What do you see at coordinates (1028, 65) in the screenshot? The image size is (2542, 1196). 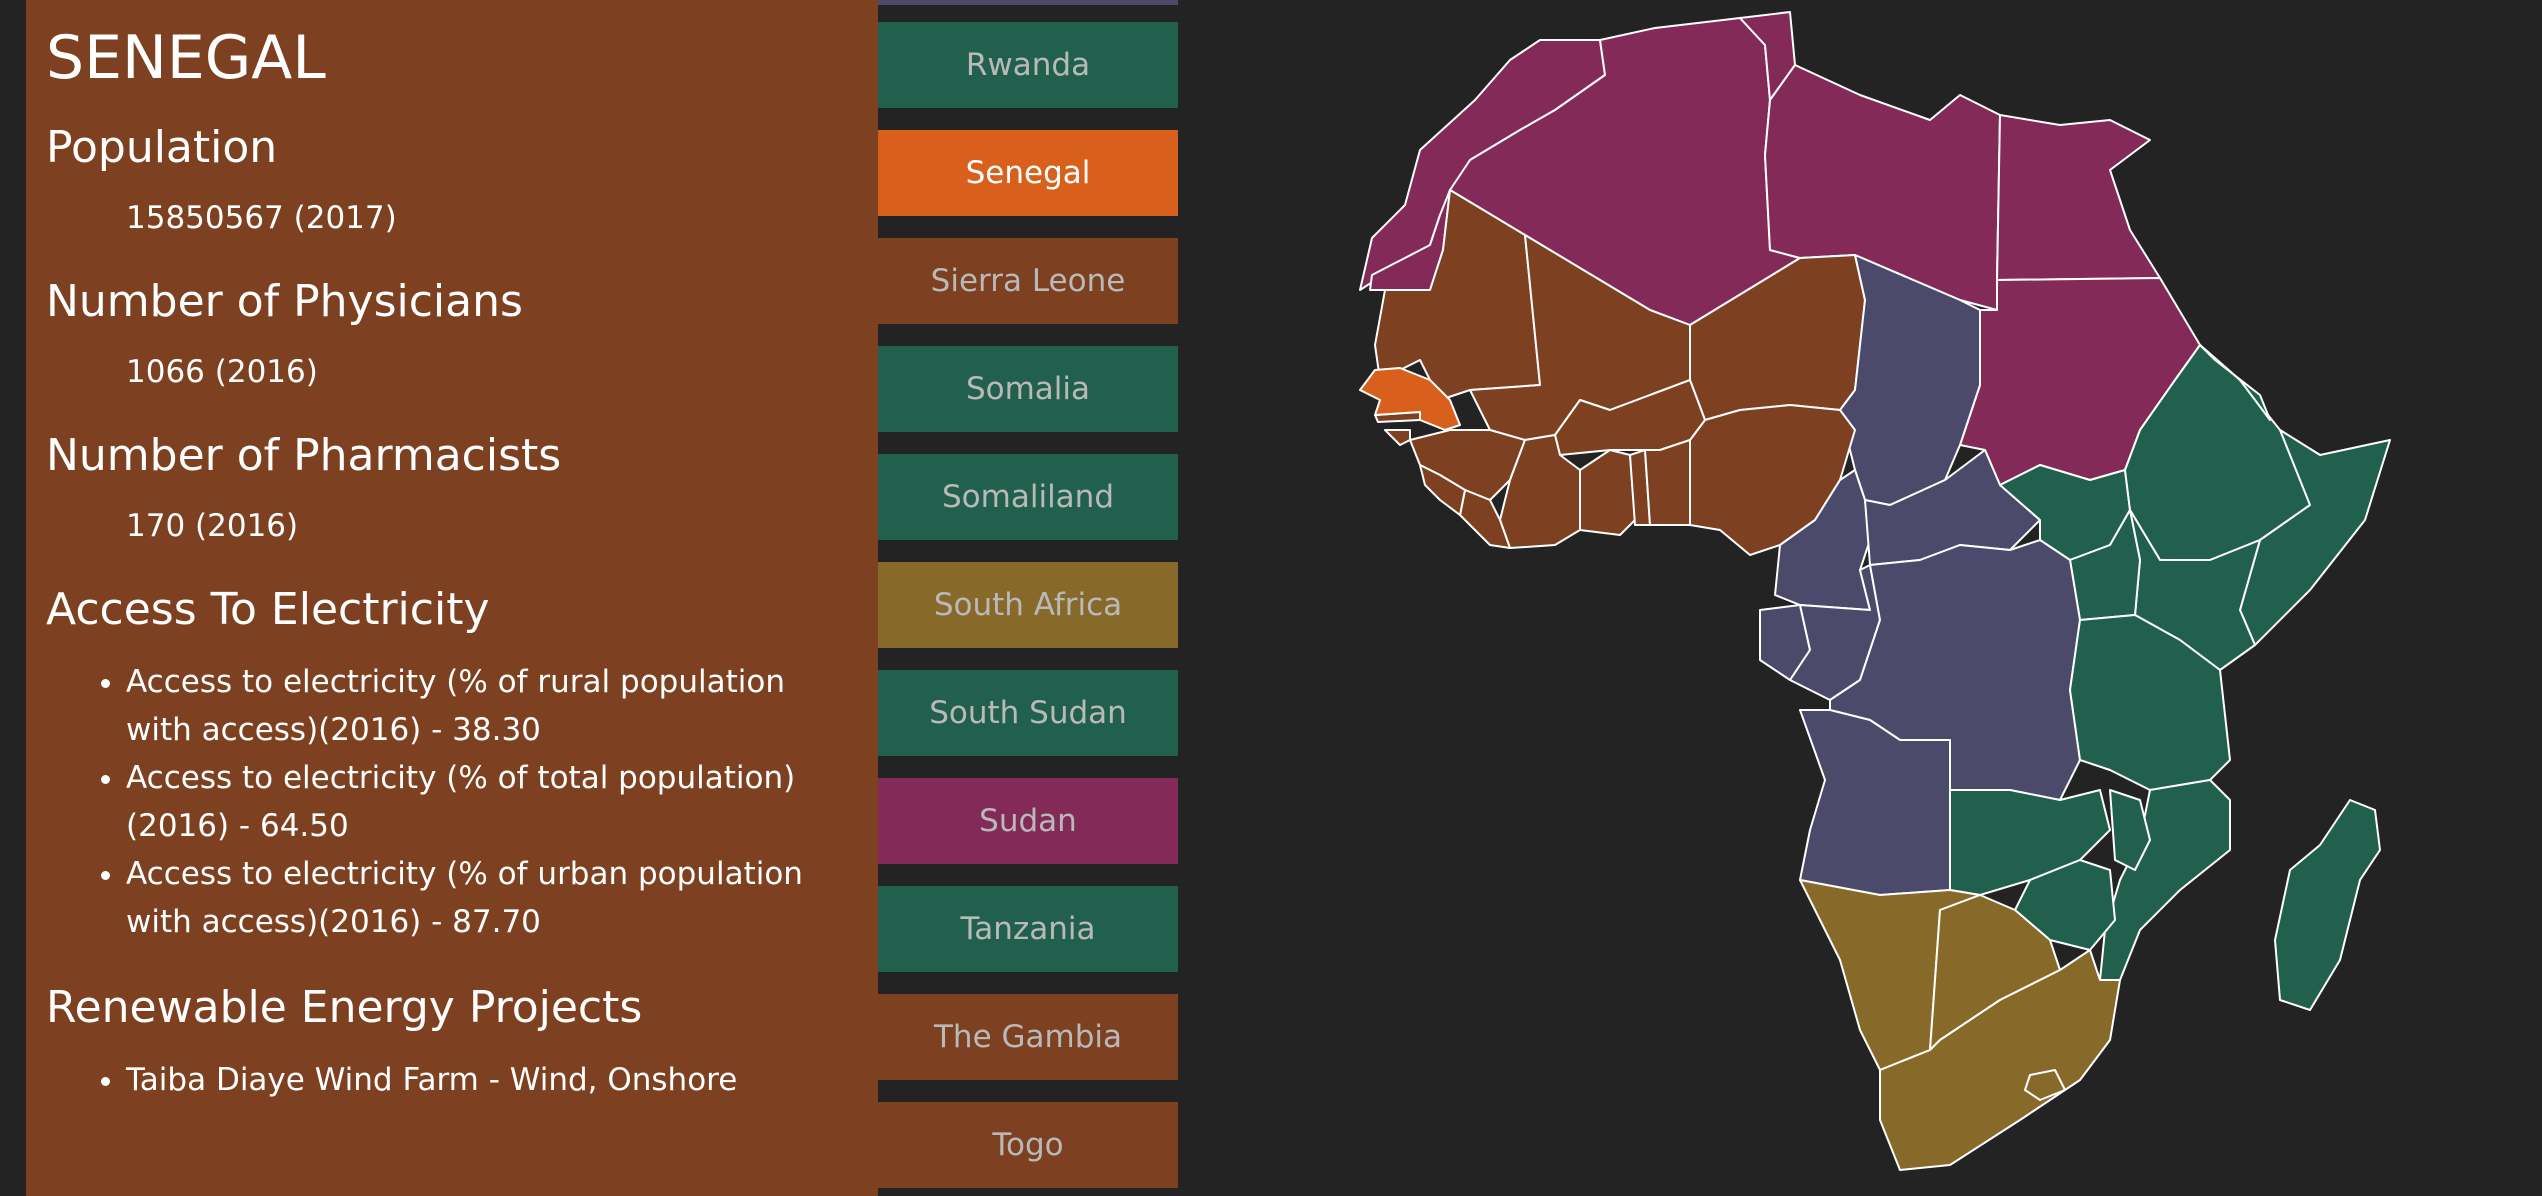 I see `country-item-rwanda: Rwanda` at bounding box center [1028, 65].